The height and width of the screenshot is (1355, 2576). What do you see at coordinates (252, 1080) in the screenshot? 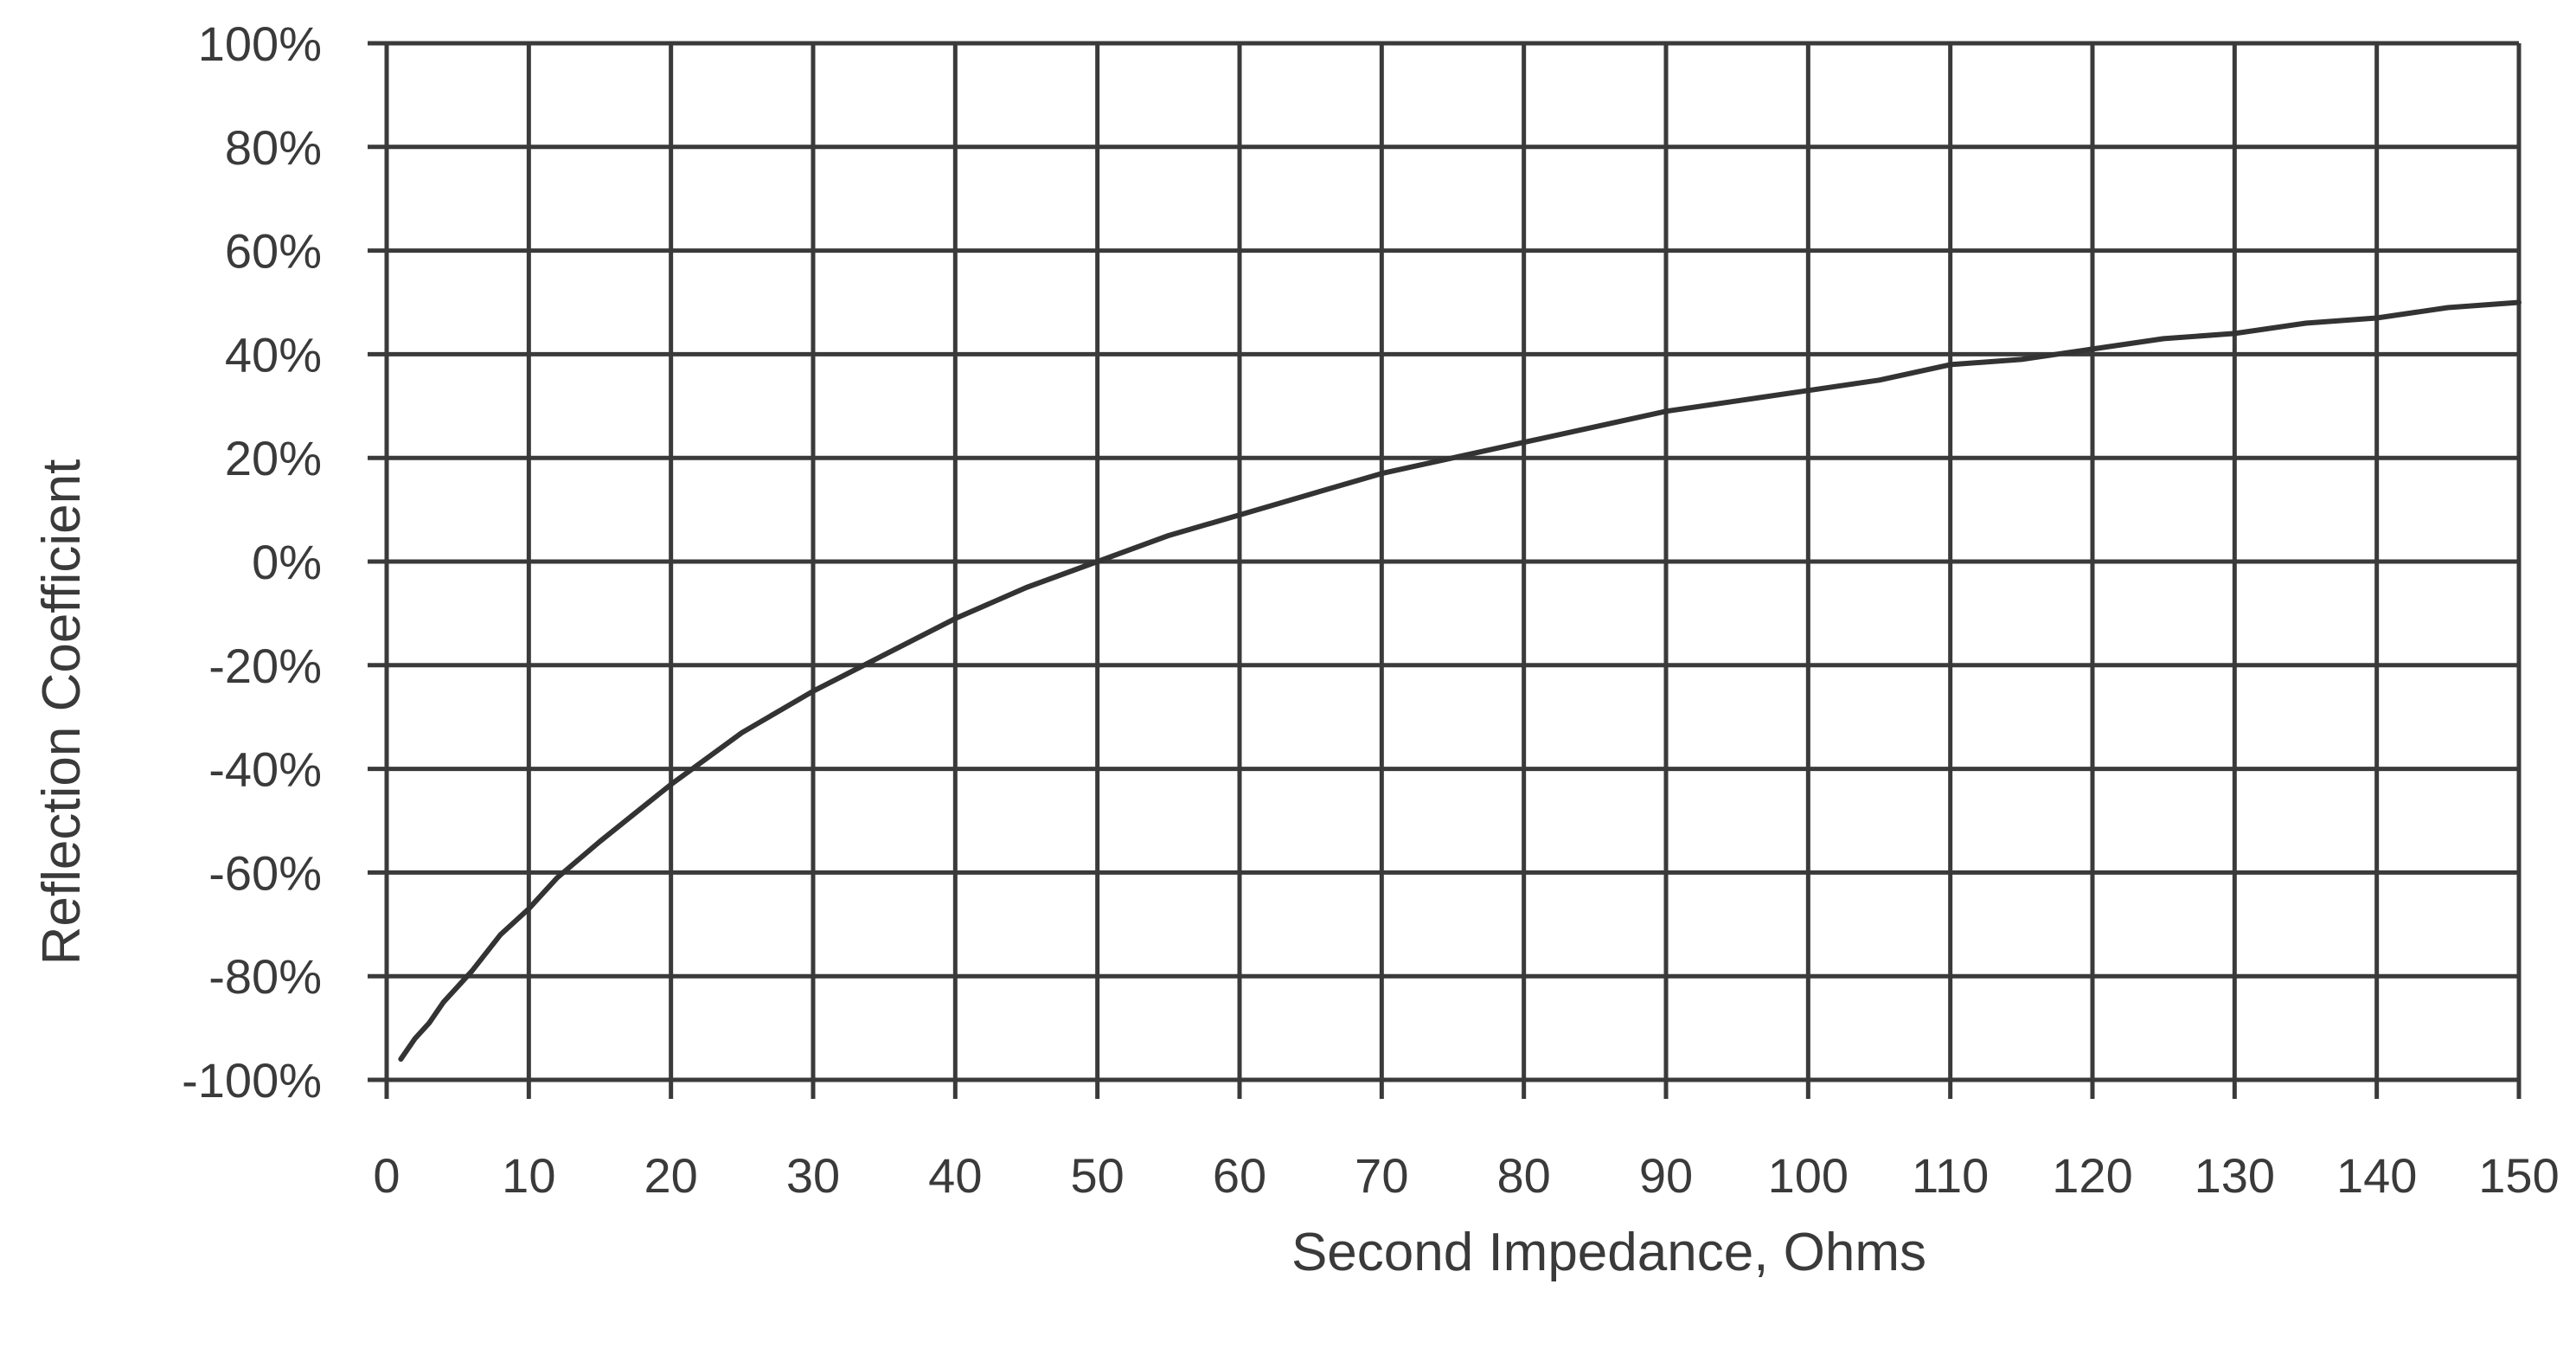
I see `y-tick-label: -100%` at bounding box center [252, 1080].